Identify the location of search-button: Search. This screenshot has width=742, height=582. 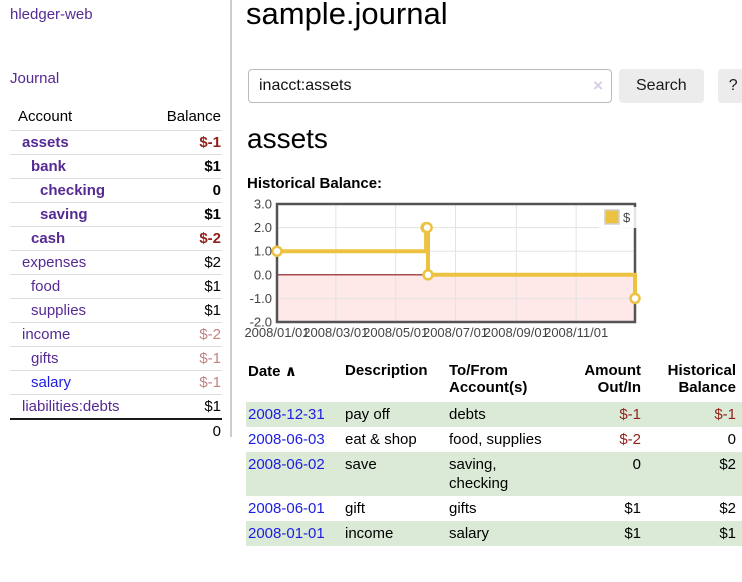
(661, 86).